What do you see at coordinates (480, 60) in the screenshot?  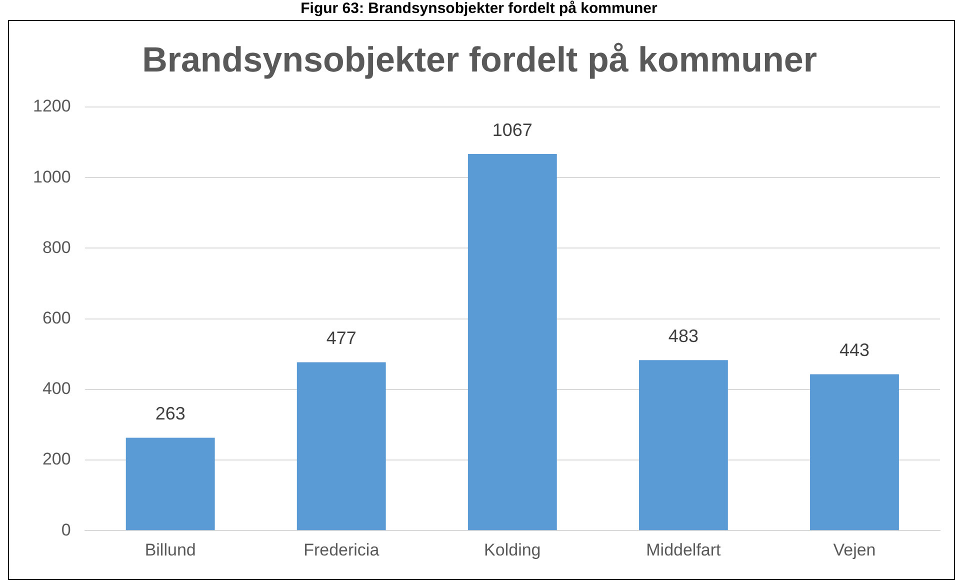 I see `chart-title: Brandsynsobjekter fordelt på kommuner` at bounding box center [480, 60].